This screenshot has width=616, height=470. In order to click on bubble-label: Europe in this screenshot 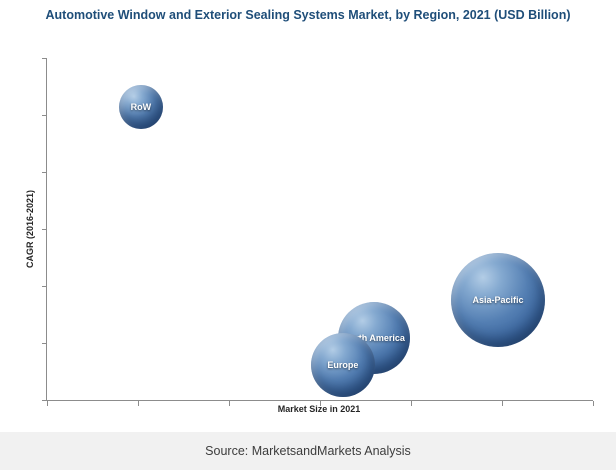, I will do `click(343, 365)`.